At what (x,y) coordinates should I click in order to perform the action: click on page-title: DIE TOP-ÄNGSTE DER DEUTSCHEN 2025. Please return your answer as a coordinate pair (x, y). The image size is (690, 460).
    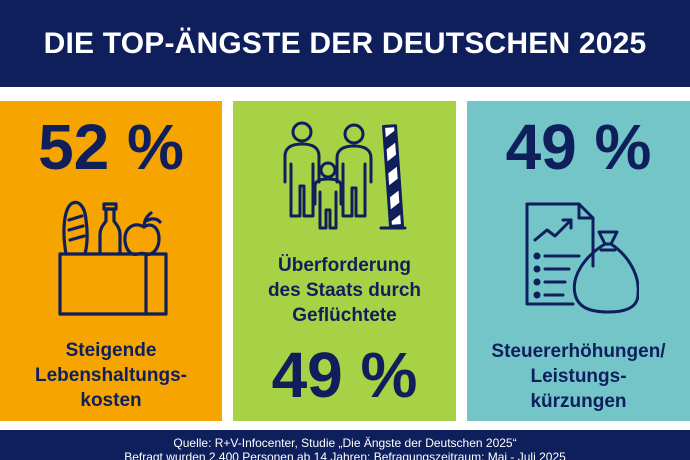
    Looking at the image, I should click on (345, 43).